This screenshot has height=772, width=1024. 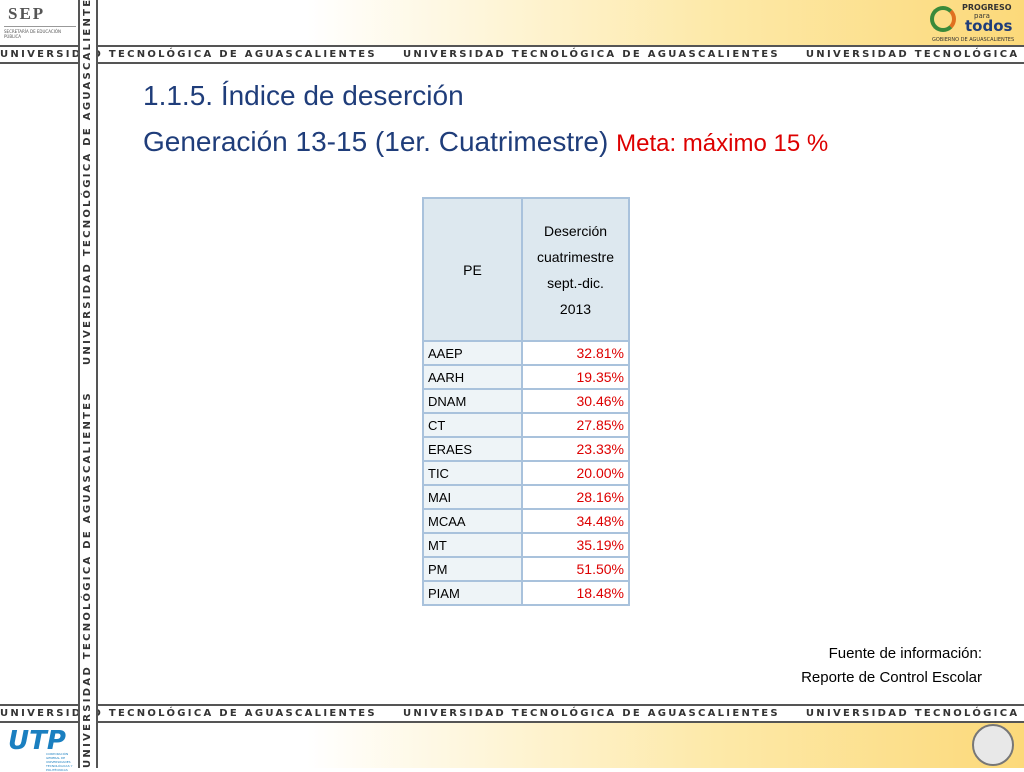 What do you see at coordinates (472, 497) in the screenshot?
I see `program-cell: MAI` at bounding box center [472, 497].